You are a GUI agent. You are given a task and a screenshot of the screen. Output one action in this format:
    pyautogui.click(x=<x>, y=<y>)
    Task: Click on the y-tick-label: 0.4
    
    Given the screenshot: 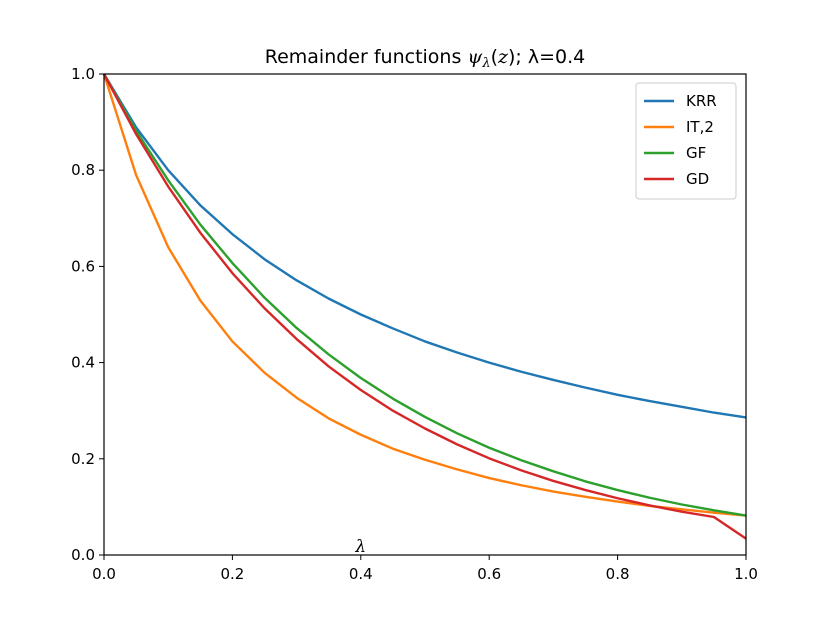 What is the action you would take?
    pyautogui.click(x=83, y=363)
    